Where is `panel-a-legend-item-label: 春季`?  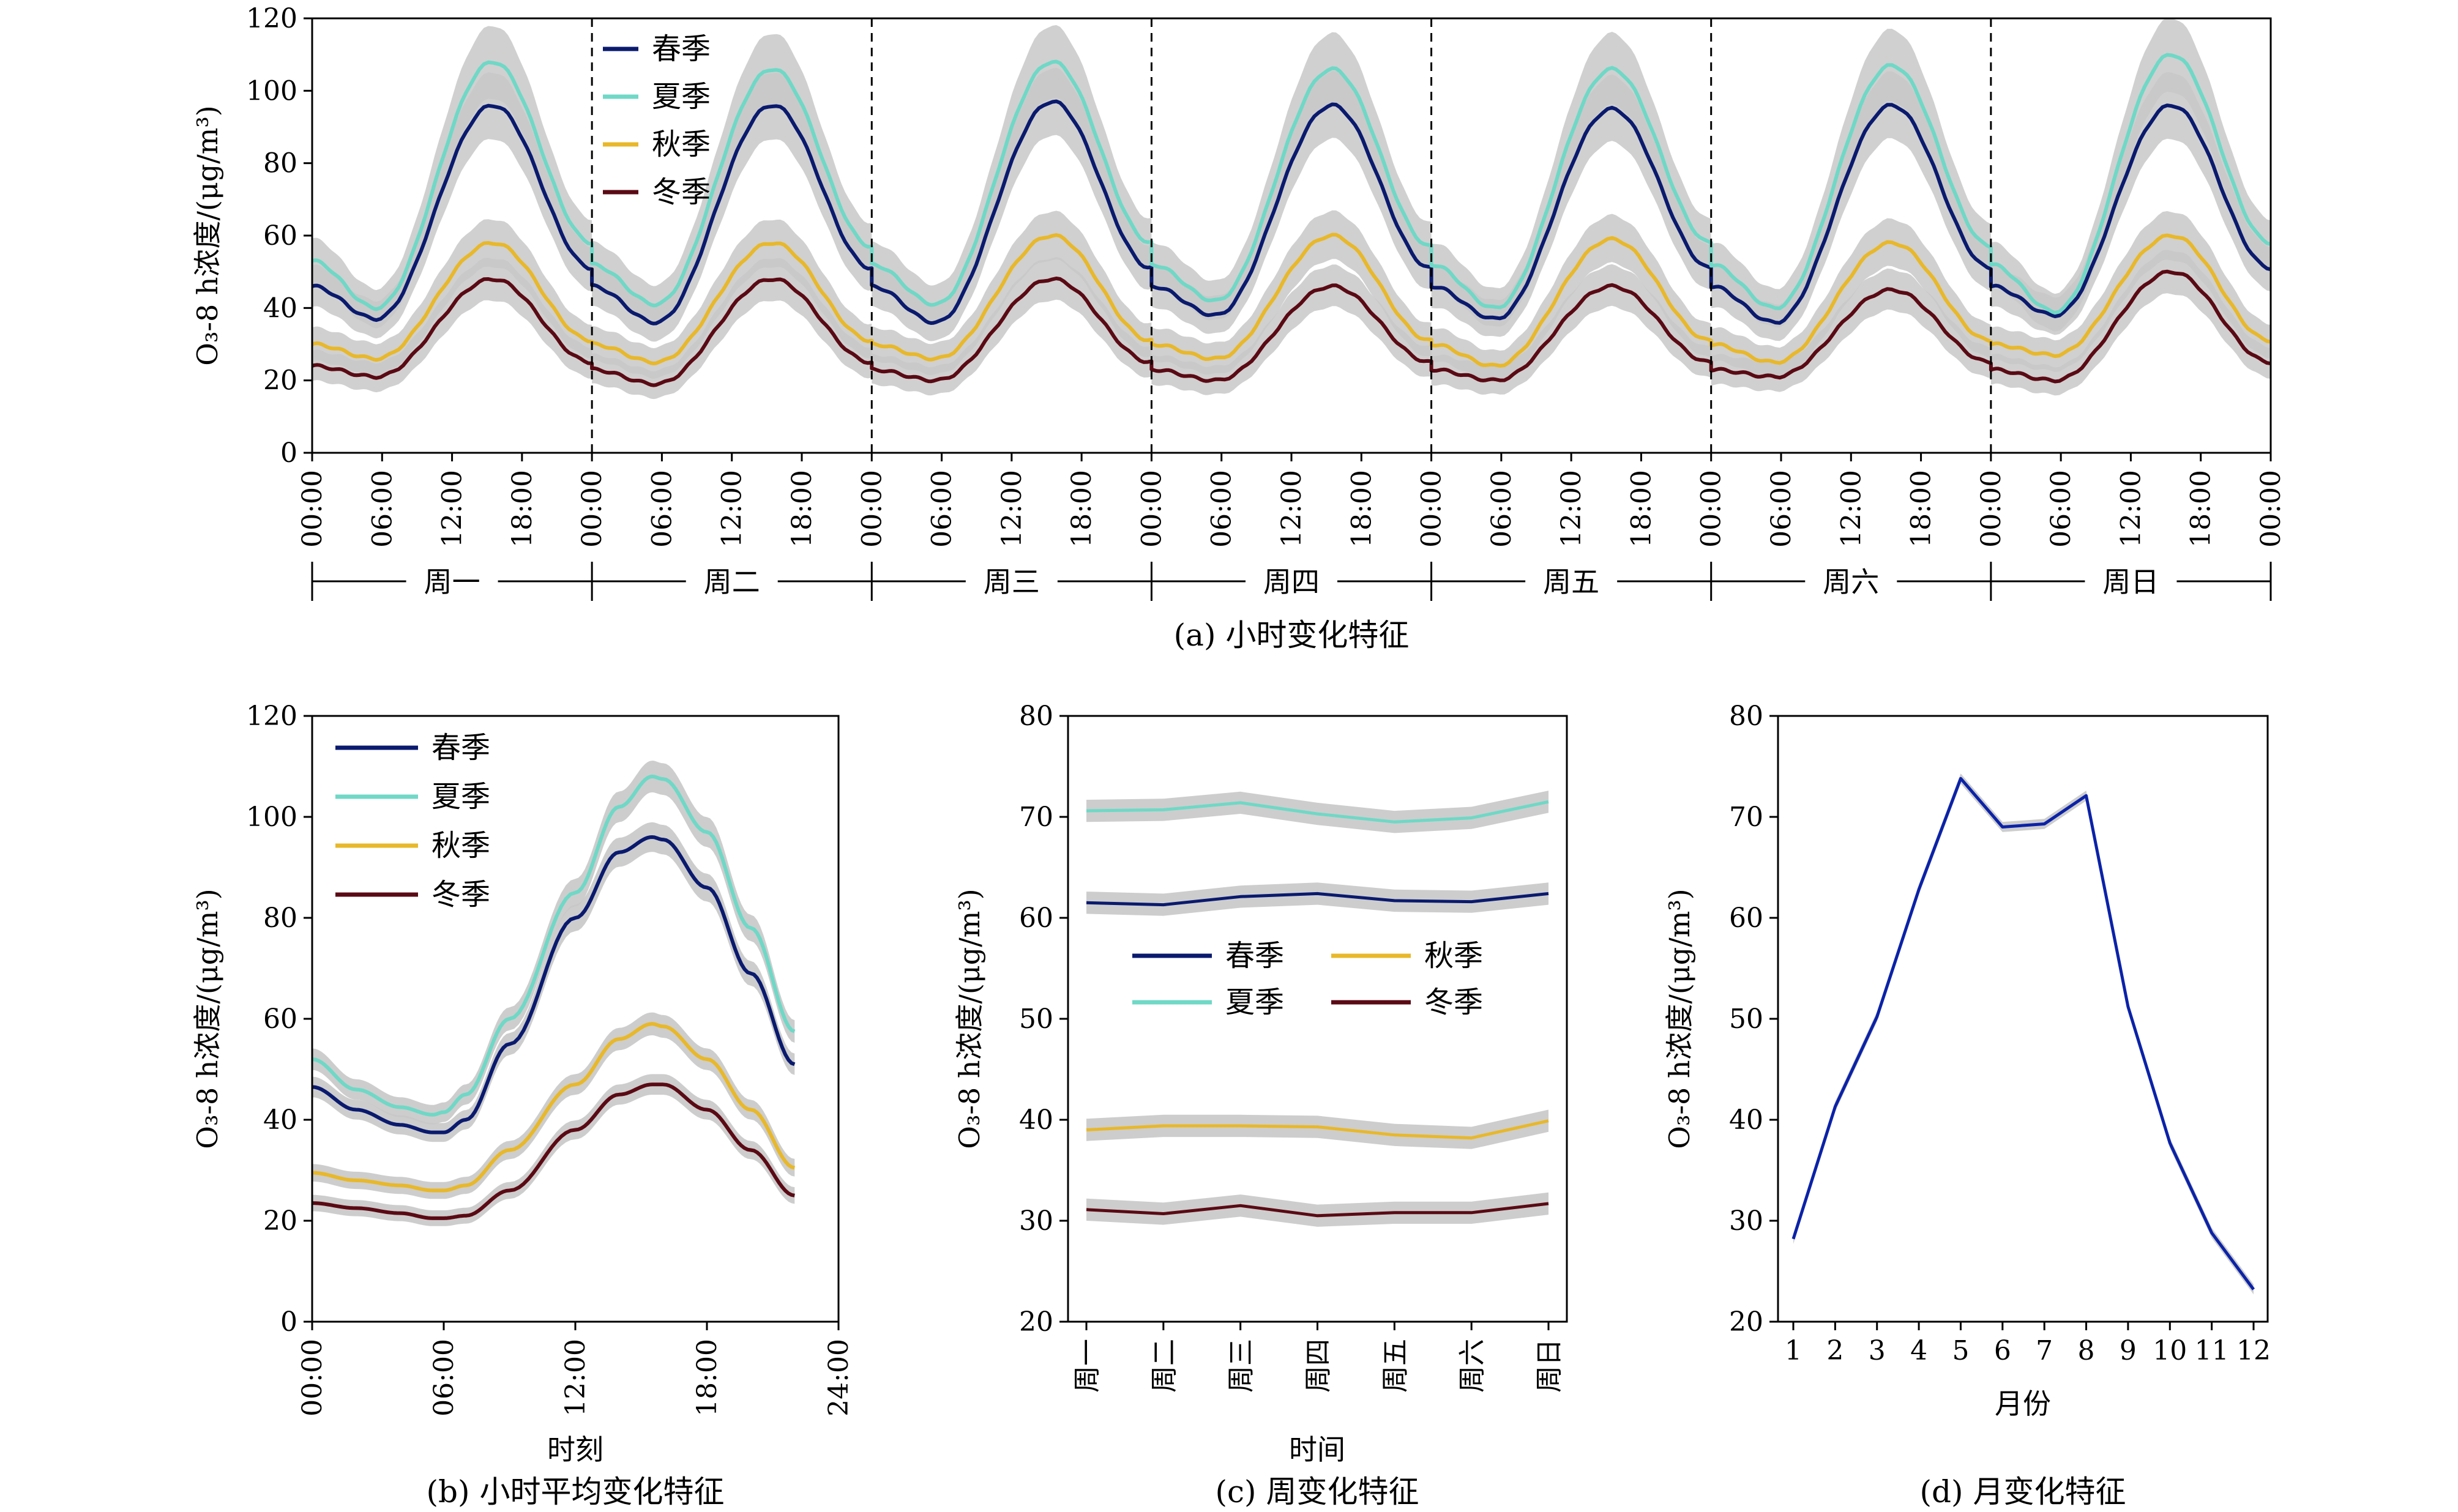
panel-a-legend-item-label: 春季 is located at coordinates (681, 49).